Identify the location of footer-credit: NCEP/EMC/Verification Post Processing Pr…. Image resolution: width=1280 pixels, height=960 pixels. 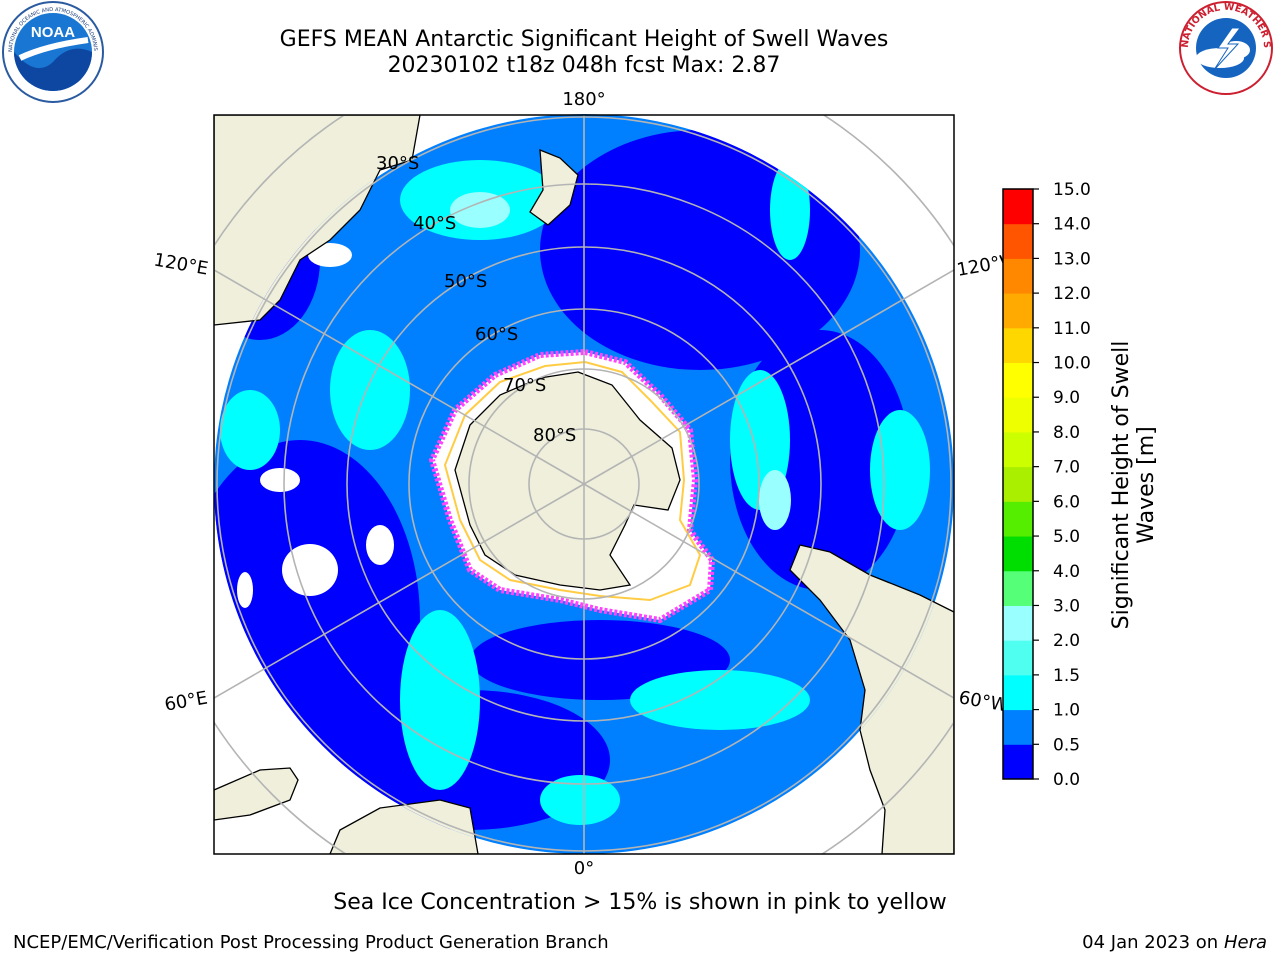
(311, 942).